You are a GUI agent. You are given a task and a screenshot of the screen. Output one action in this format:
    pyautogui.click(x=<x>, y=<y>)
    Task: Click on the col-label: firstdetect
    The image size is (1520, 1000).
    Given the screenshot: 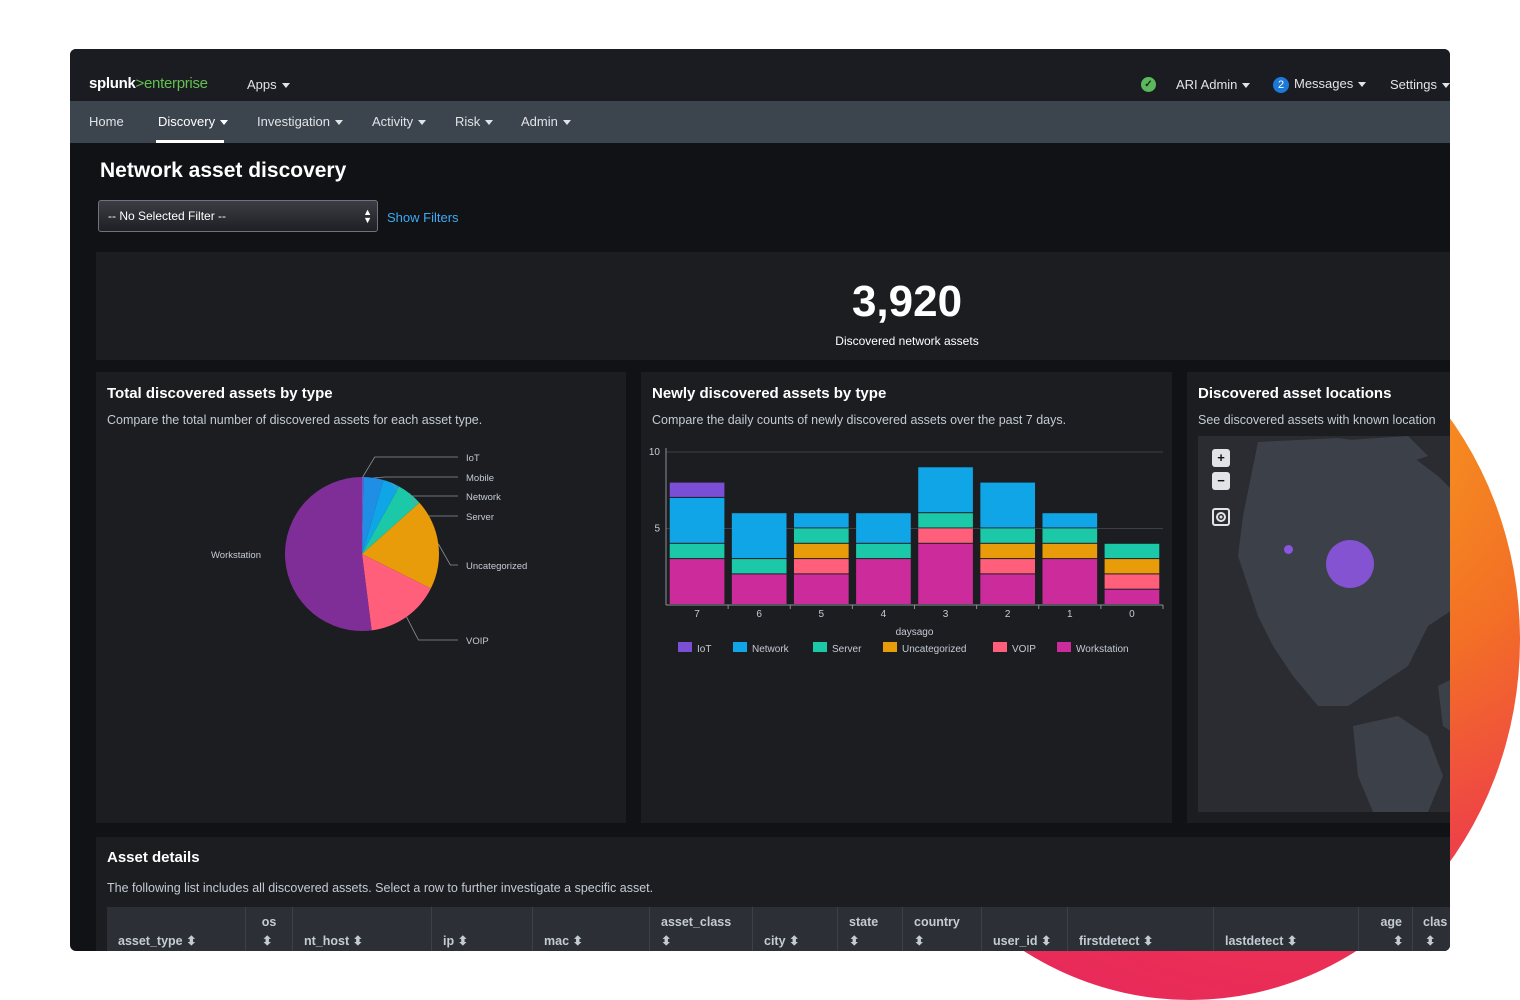 What is the action you would take?
    pyautogui.click(x=1109, y=941)
    